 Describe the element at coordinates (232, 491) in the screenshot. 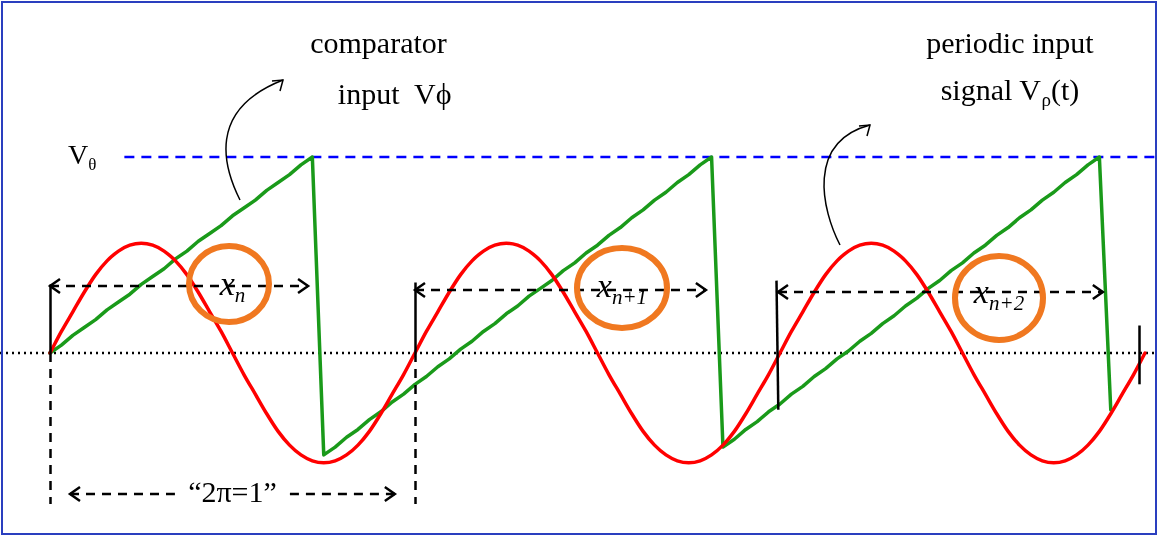

I see `text: “2π=1”` at that location.